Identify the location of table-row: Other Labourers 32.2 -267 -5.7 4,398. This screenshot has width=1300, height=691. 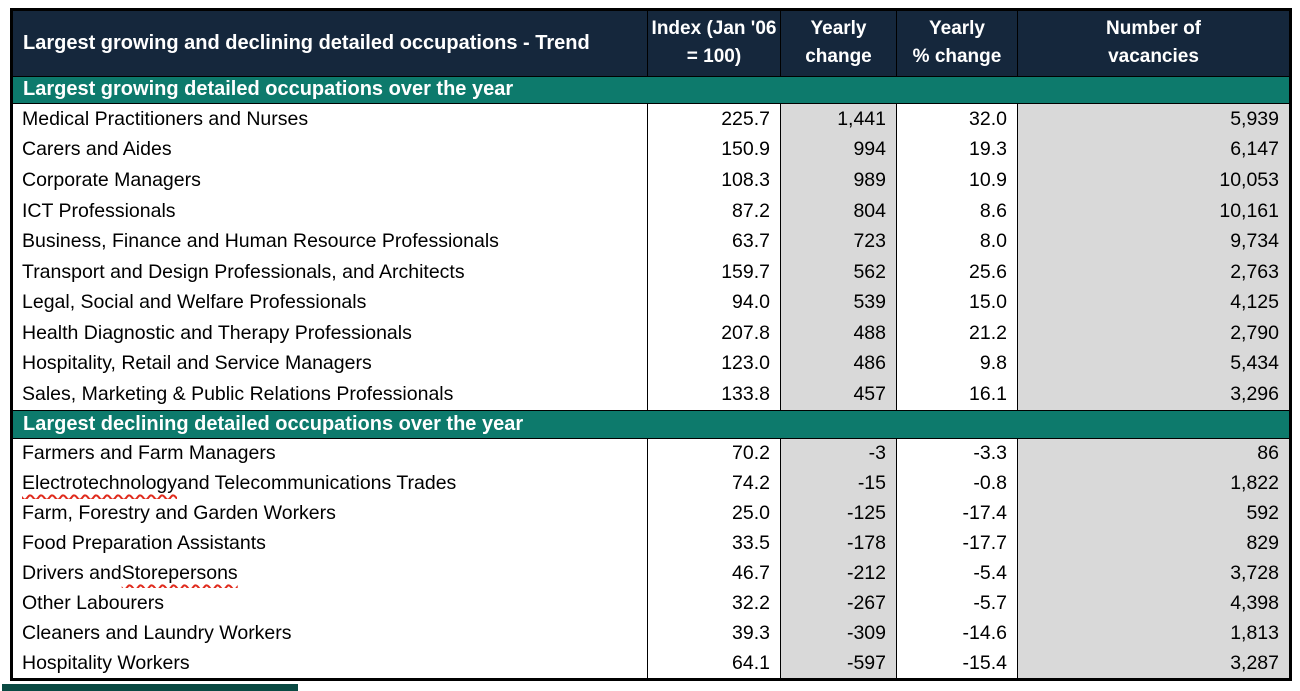
(651, 603).